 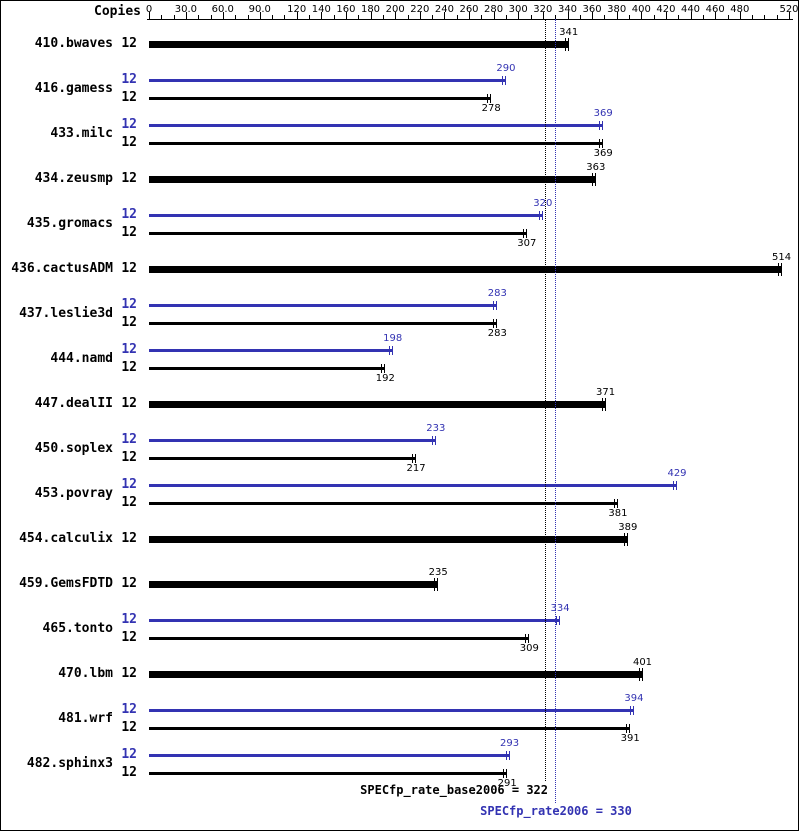 What do you see at coordinates (149, 9) in the screenshot?
I see `axis-tick-label: 0` at bounding box center [149, 9].